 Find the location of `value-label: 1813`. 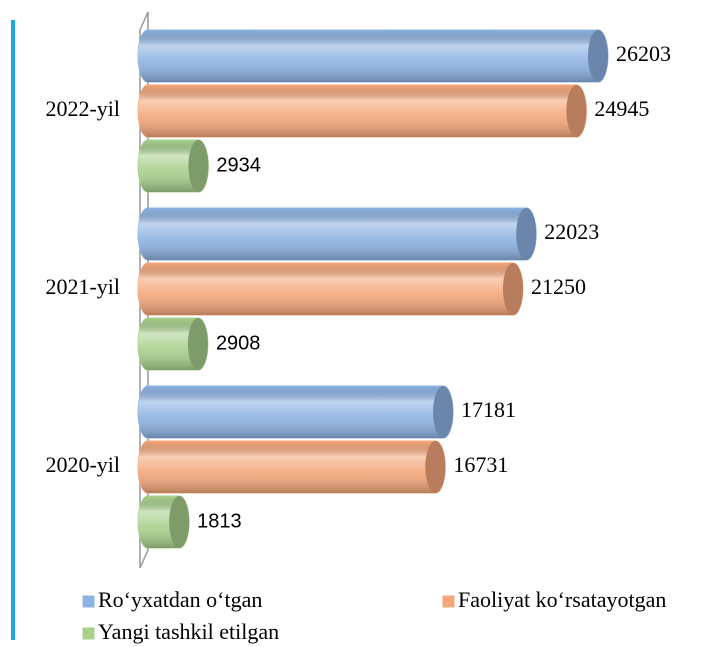

value-label: 1813 is located at coordinates (219, 521).